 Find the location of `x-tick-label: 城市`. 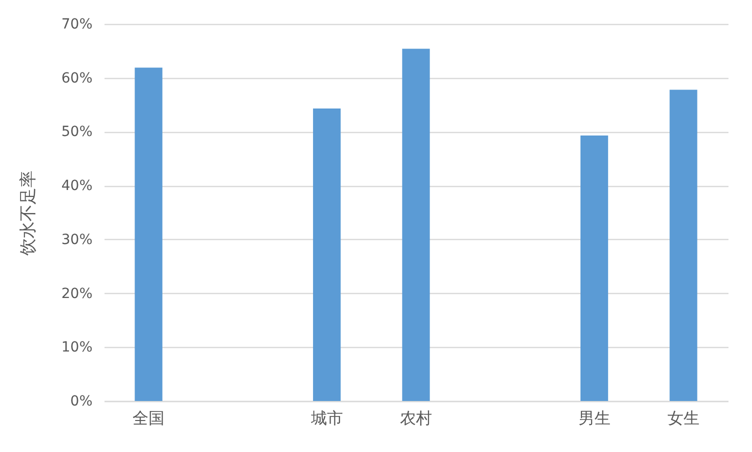

x-tick-label: 城市 is located at coordinates (326, 418).